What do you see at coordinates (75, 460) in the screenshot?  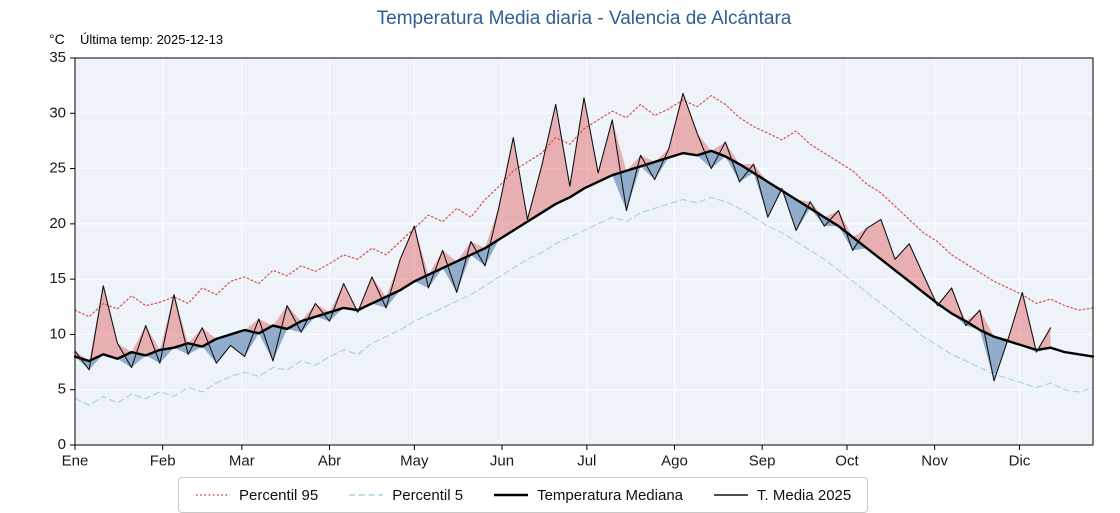 I see `x-tick-label: Ene` at bounding box center [75, 460].